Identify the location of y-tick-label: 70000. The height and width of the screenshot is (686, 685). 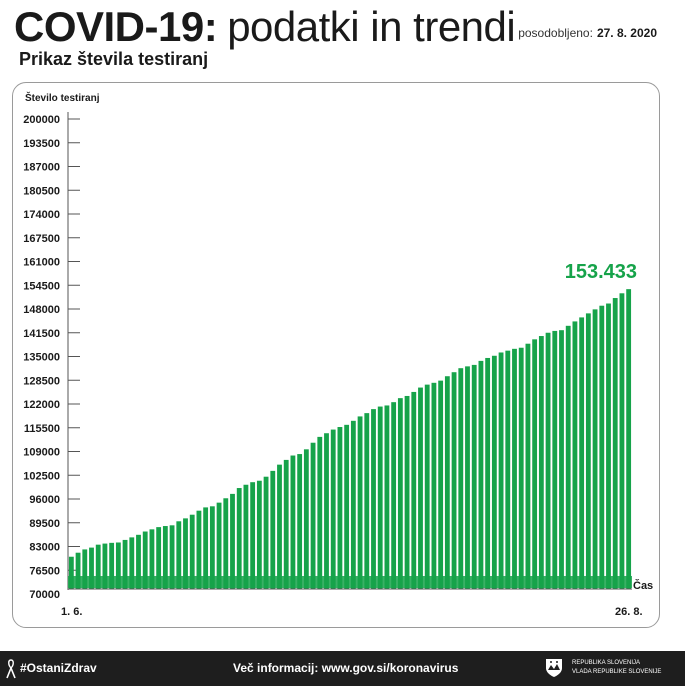
(44, 595).